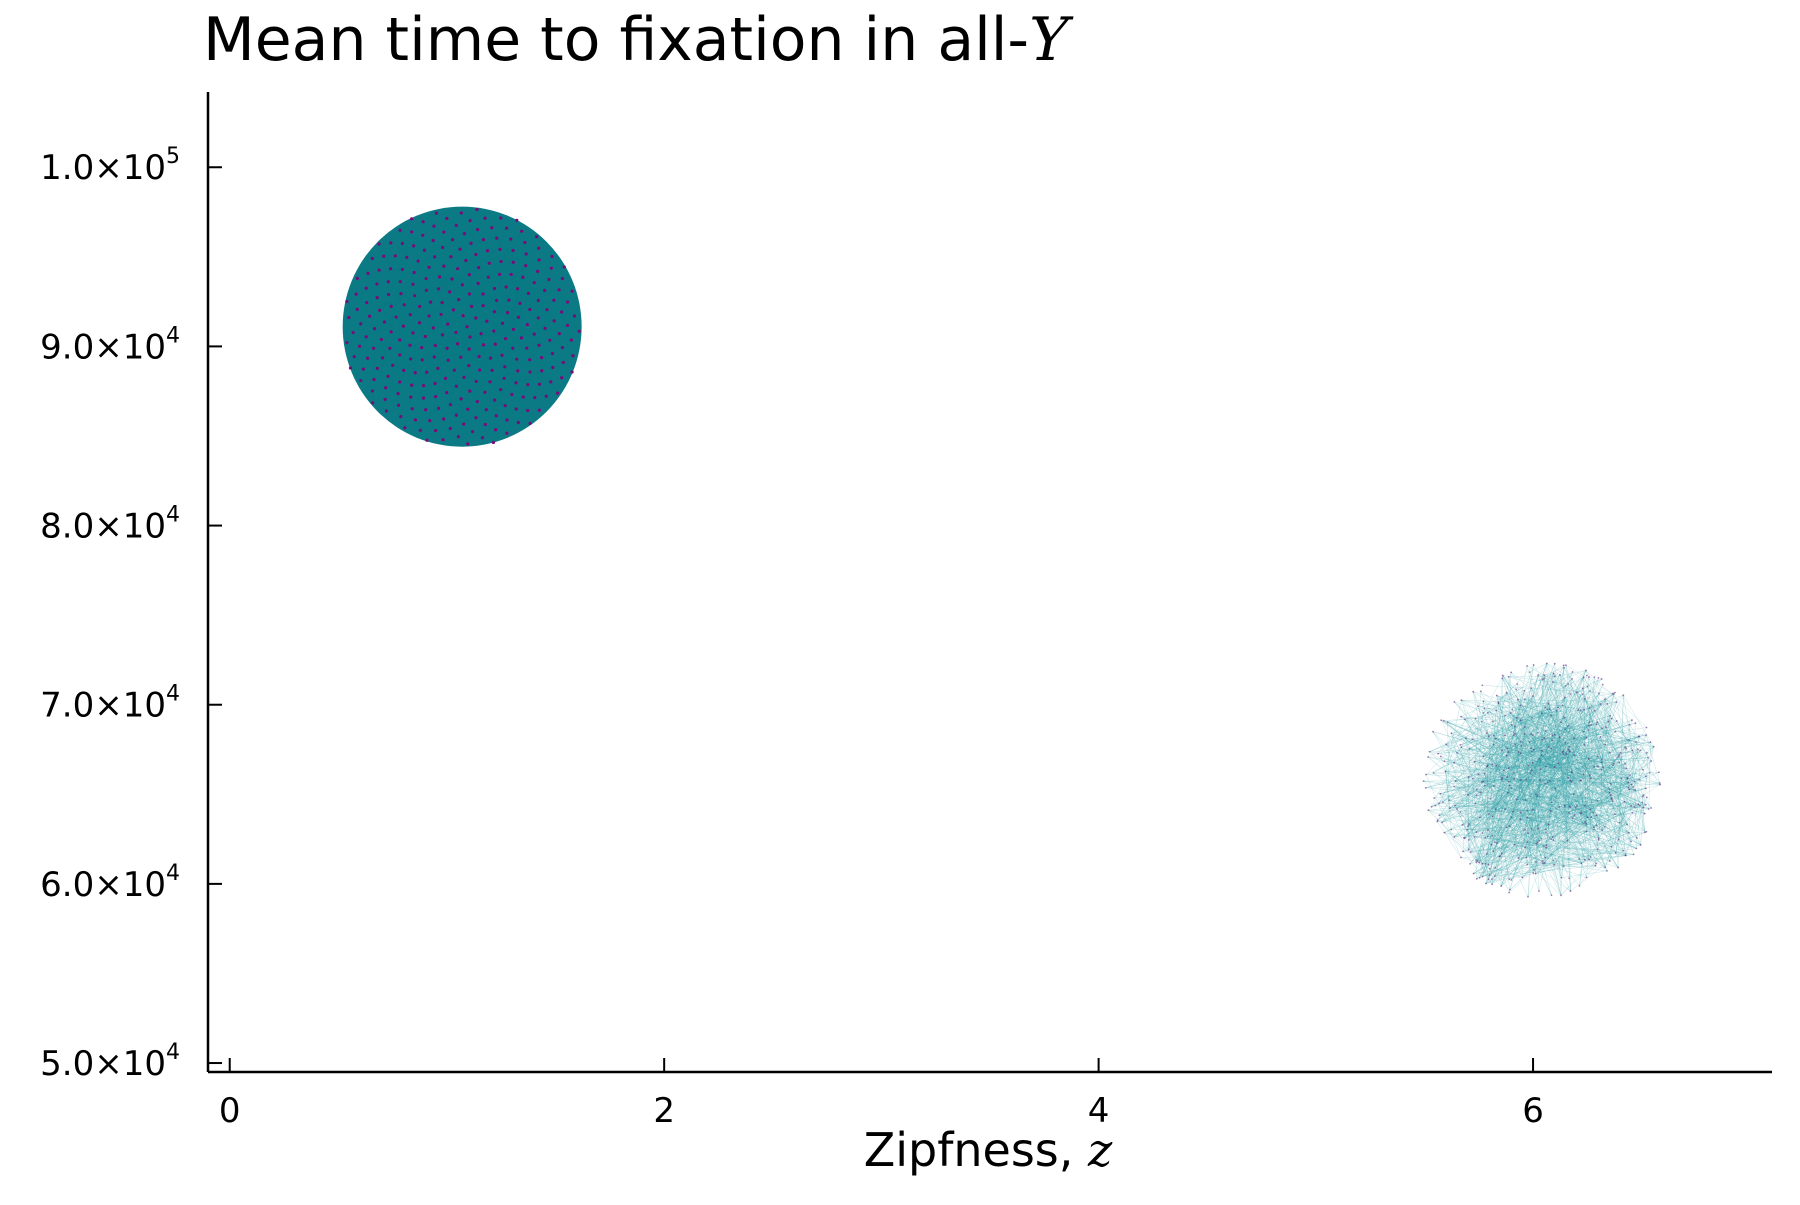  I want to click on y-tick-label: 8.0×10⁴, so click(110, 525).